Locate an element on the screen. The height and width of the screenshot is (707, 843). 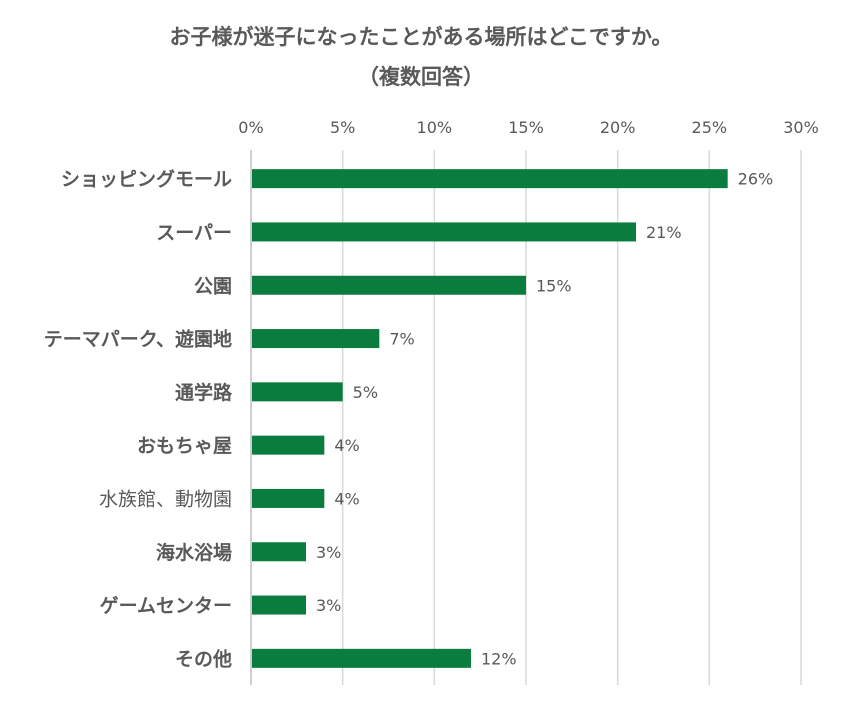
category-label: おもちゃ屋 is located at coordinates (184, 446).